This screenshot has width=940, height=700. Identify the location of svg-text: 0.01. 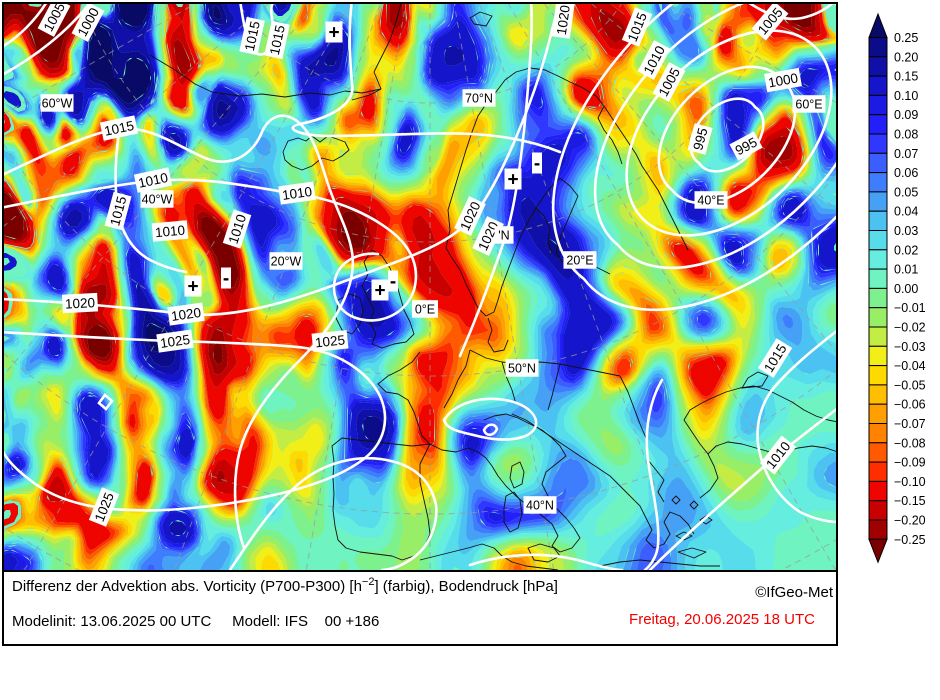
(906, 270).